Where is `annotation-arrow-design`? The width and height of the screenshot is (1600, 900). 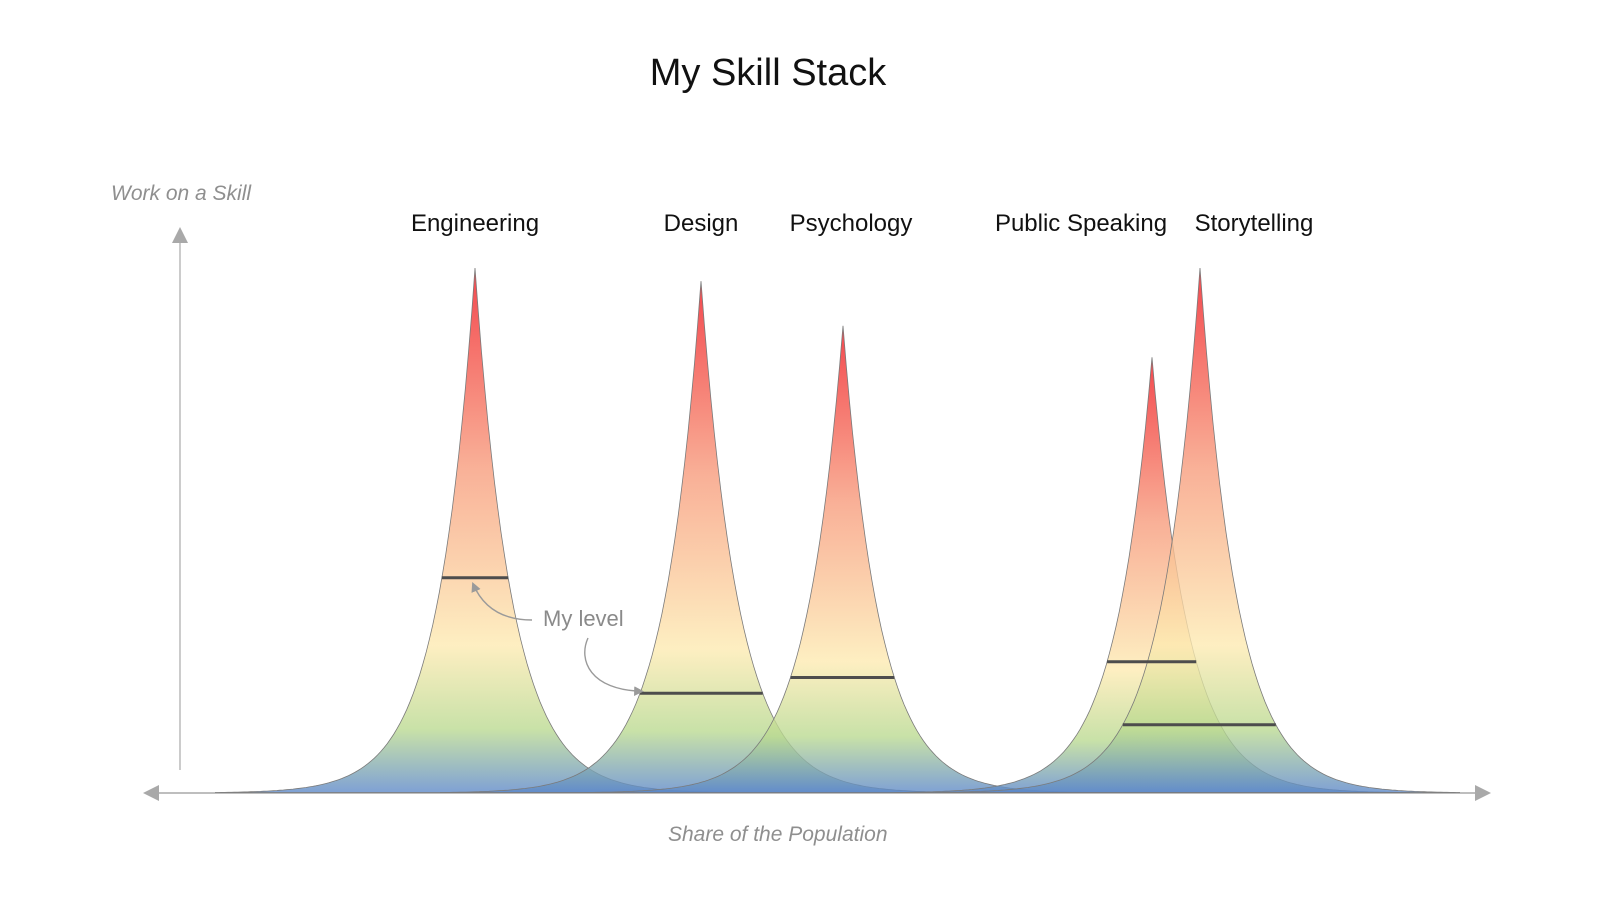 annotation-arrow-design is located at coordinates (614, 666).